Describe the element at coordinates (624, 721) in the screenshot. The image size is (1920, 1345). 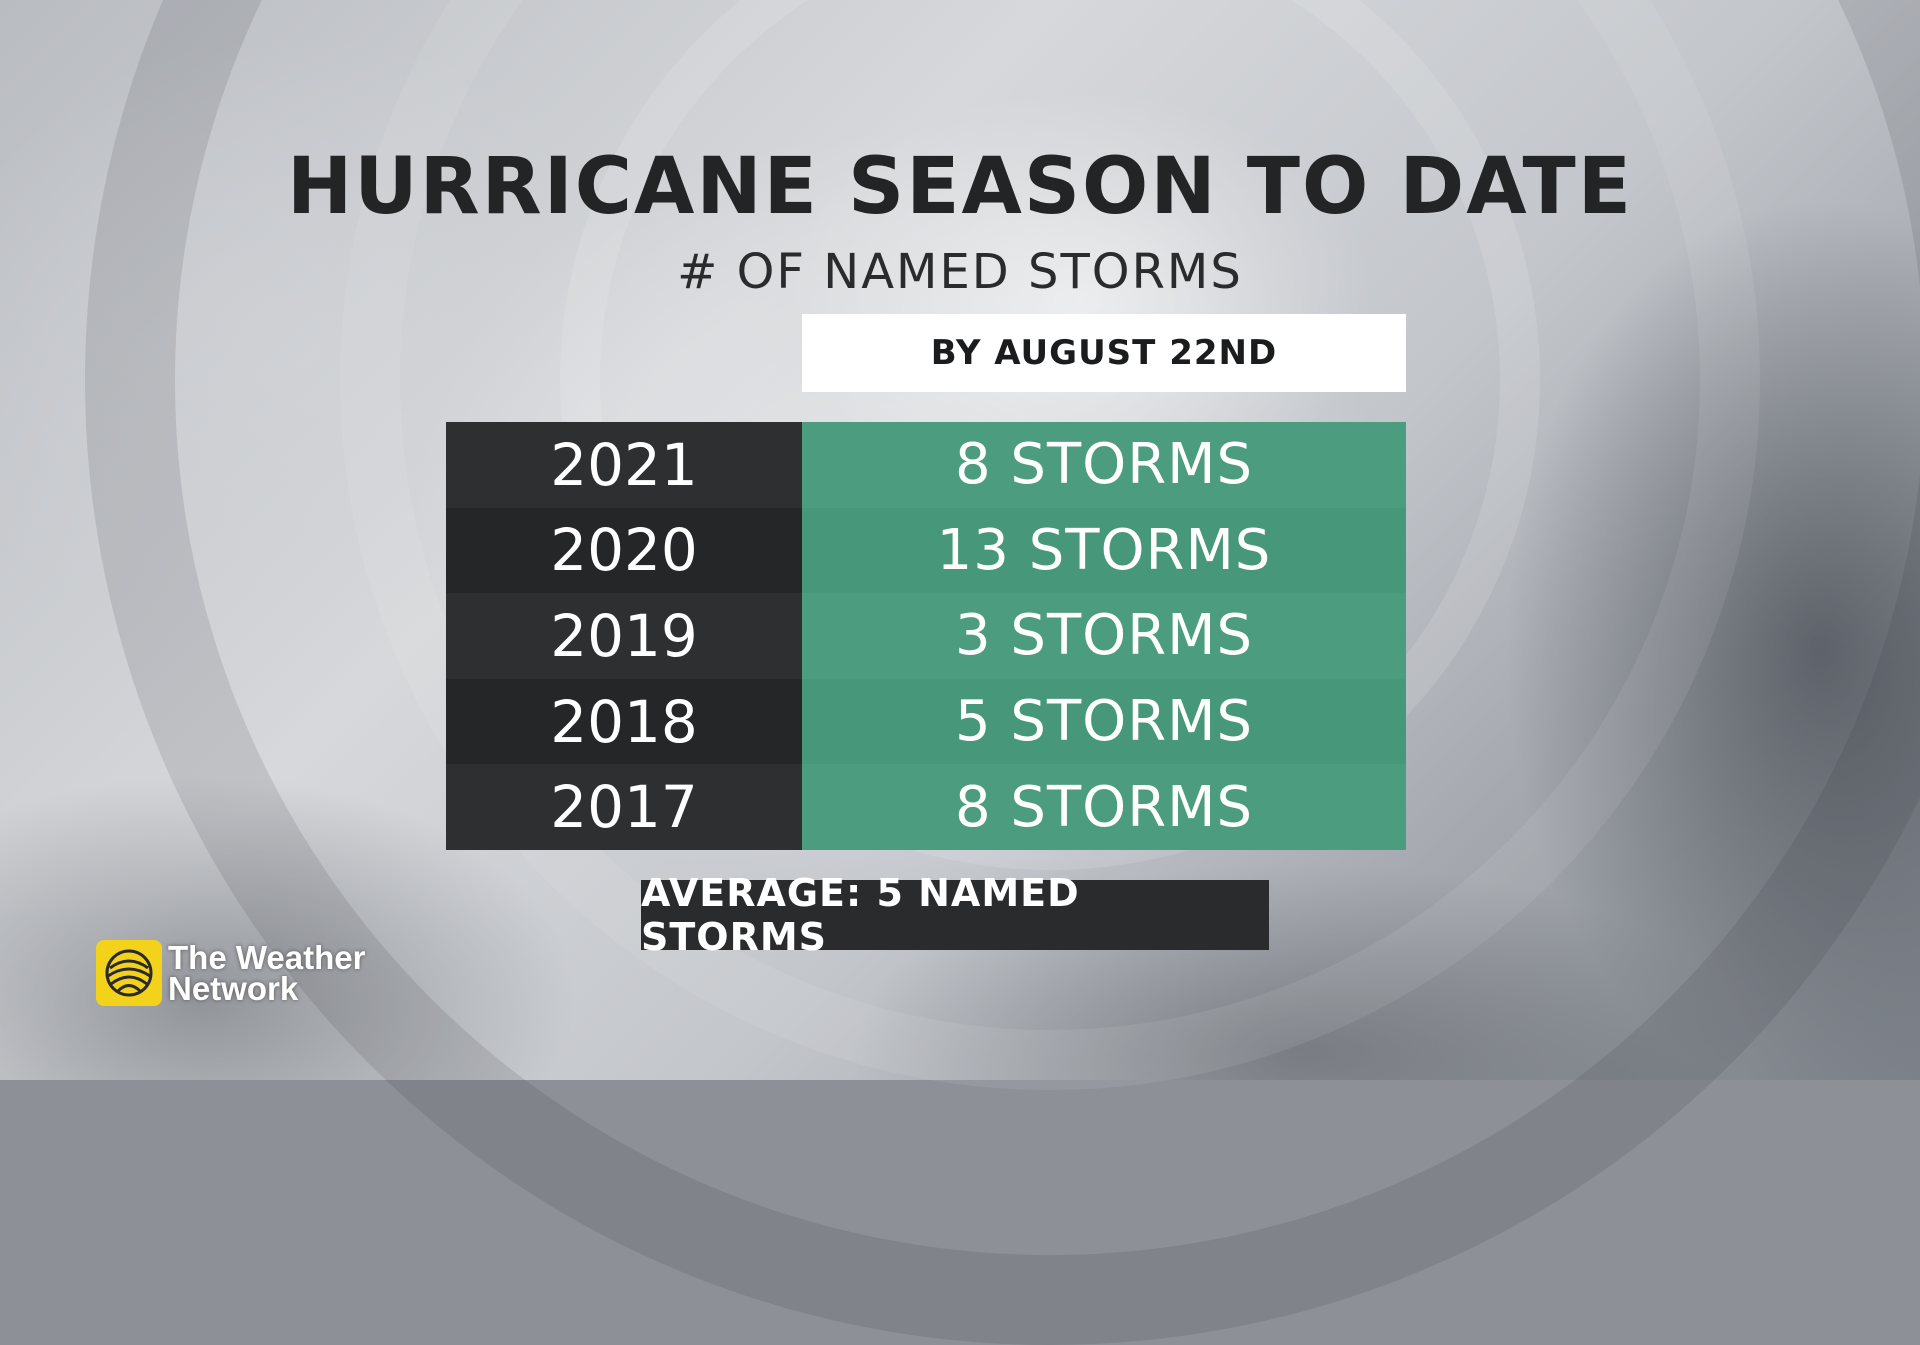
I see `year-cell: 2018` at that location.